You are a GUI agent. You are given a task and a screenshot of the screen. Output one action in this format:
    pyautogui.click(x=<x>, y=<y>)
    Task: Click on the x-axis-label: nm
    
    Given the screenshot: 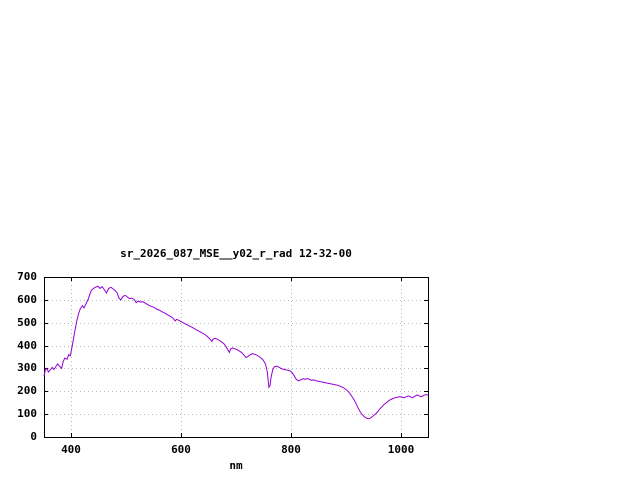 What is the action you would take?
    pyautogui.click(x=236, y=465)
    